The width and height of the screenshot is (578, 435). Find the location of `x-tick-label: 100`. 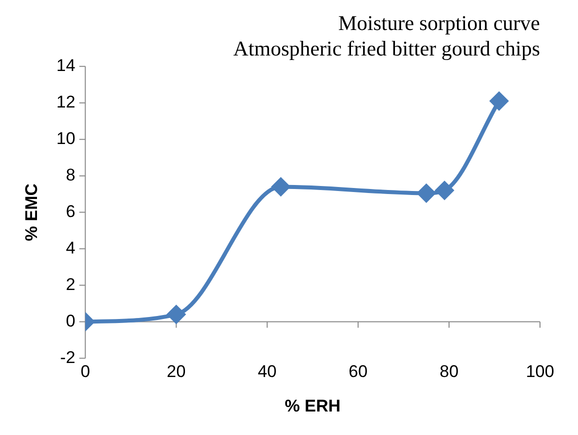

x-tick-label: 100 is located at coordinates (540, 372).